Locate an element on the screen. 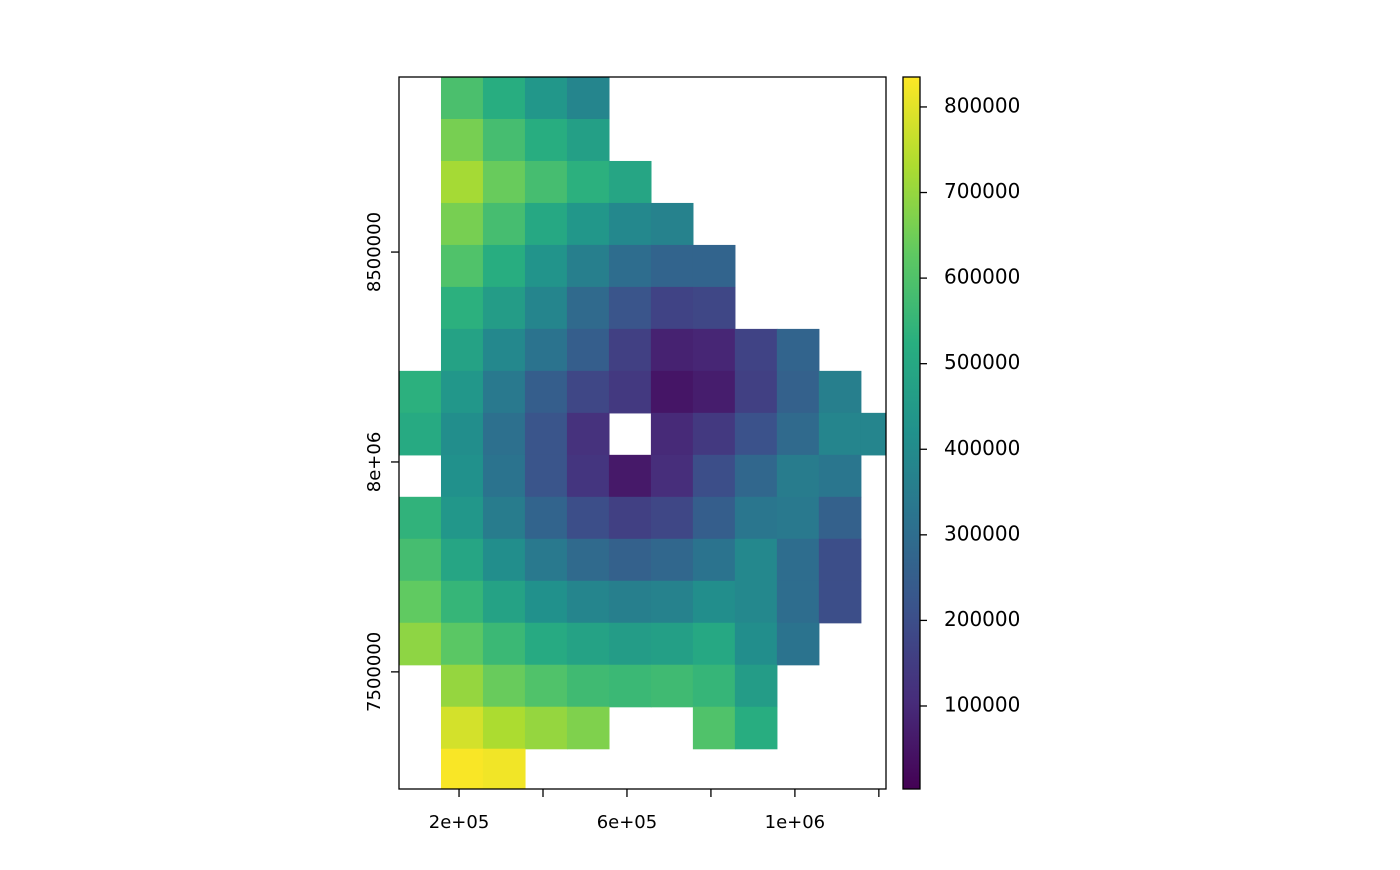  colorbar is located at coordinates (911, 433).